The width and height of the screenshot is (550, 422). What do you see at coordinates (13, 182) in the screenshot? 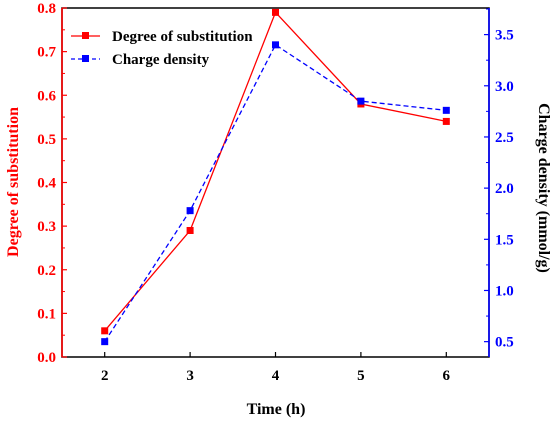
I see `left-y-axis-title: Degree of substitution` at bounding box center [13, 182].